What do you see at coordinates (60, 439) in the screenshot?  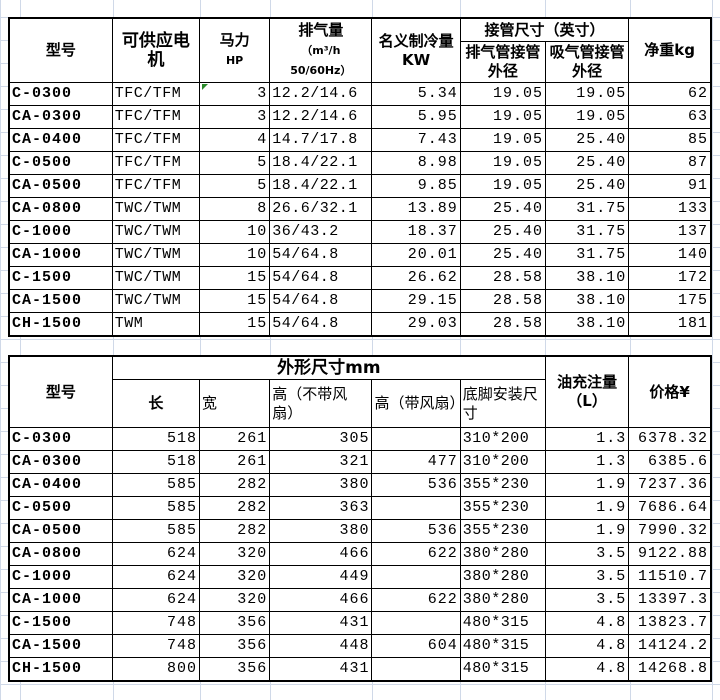 I see `cell-model: C-0300` at bounding box center [60, 439].